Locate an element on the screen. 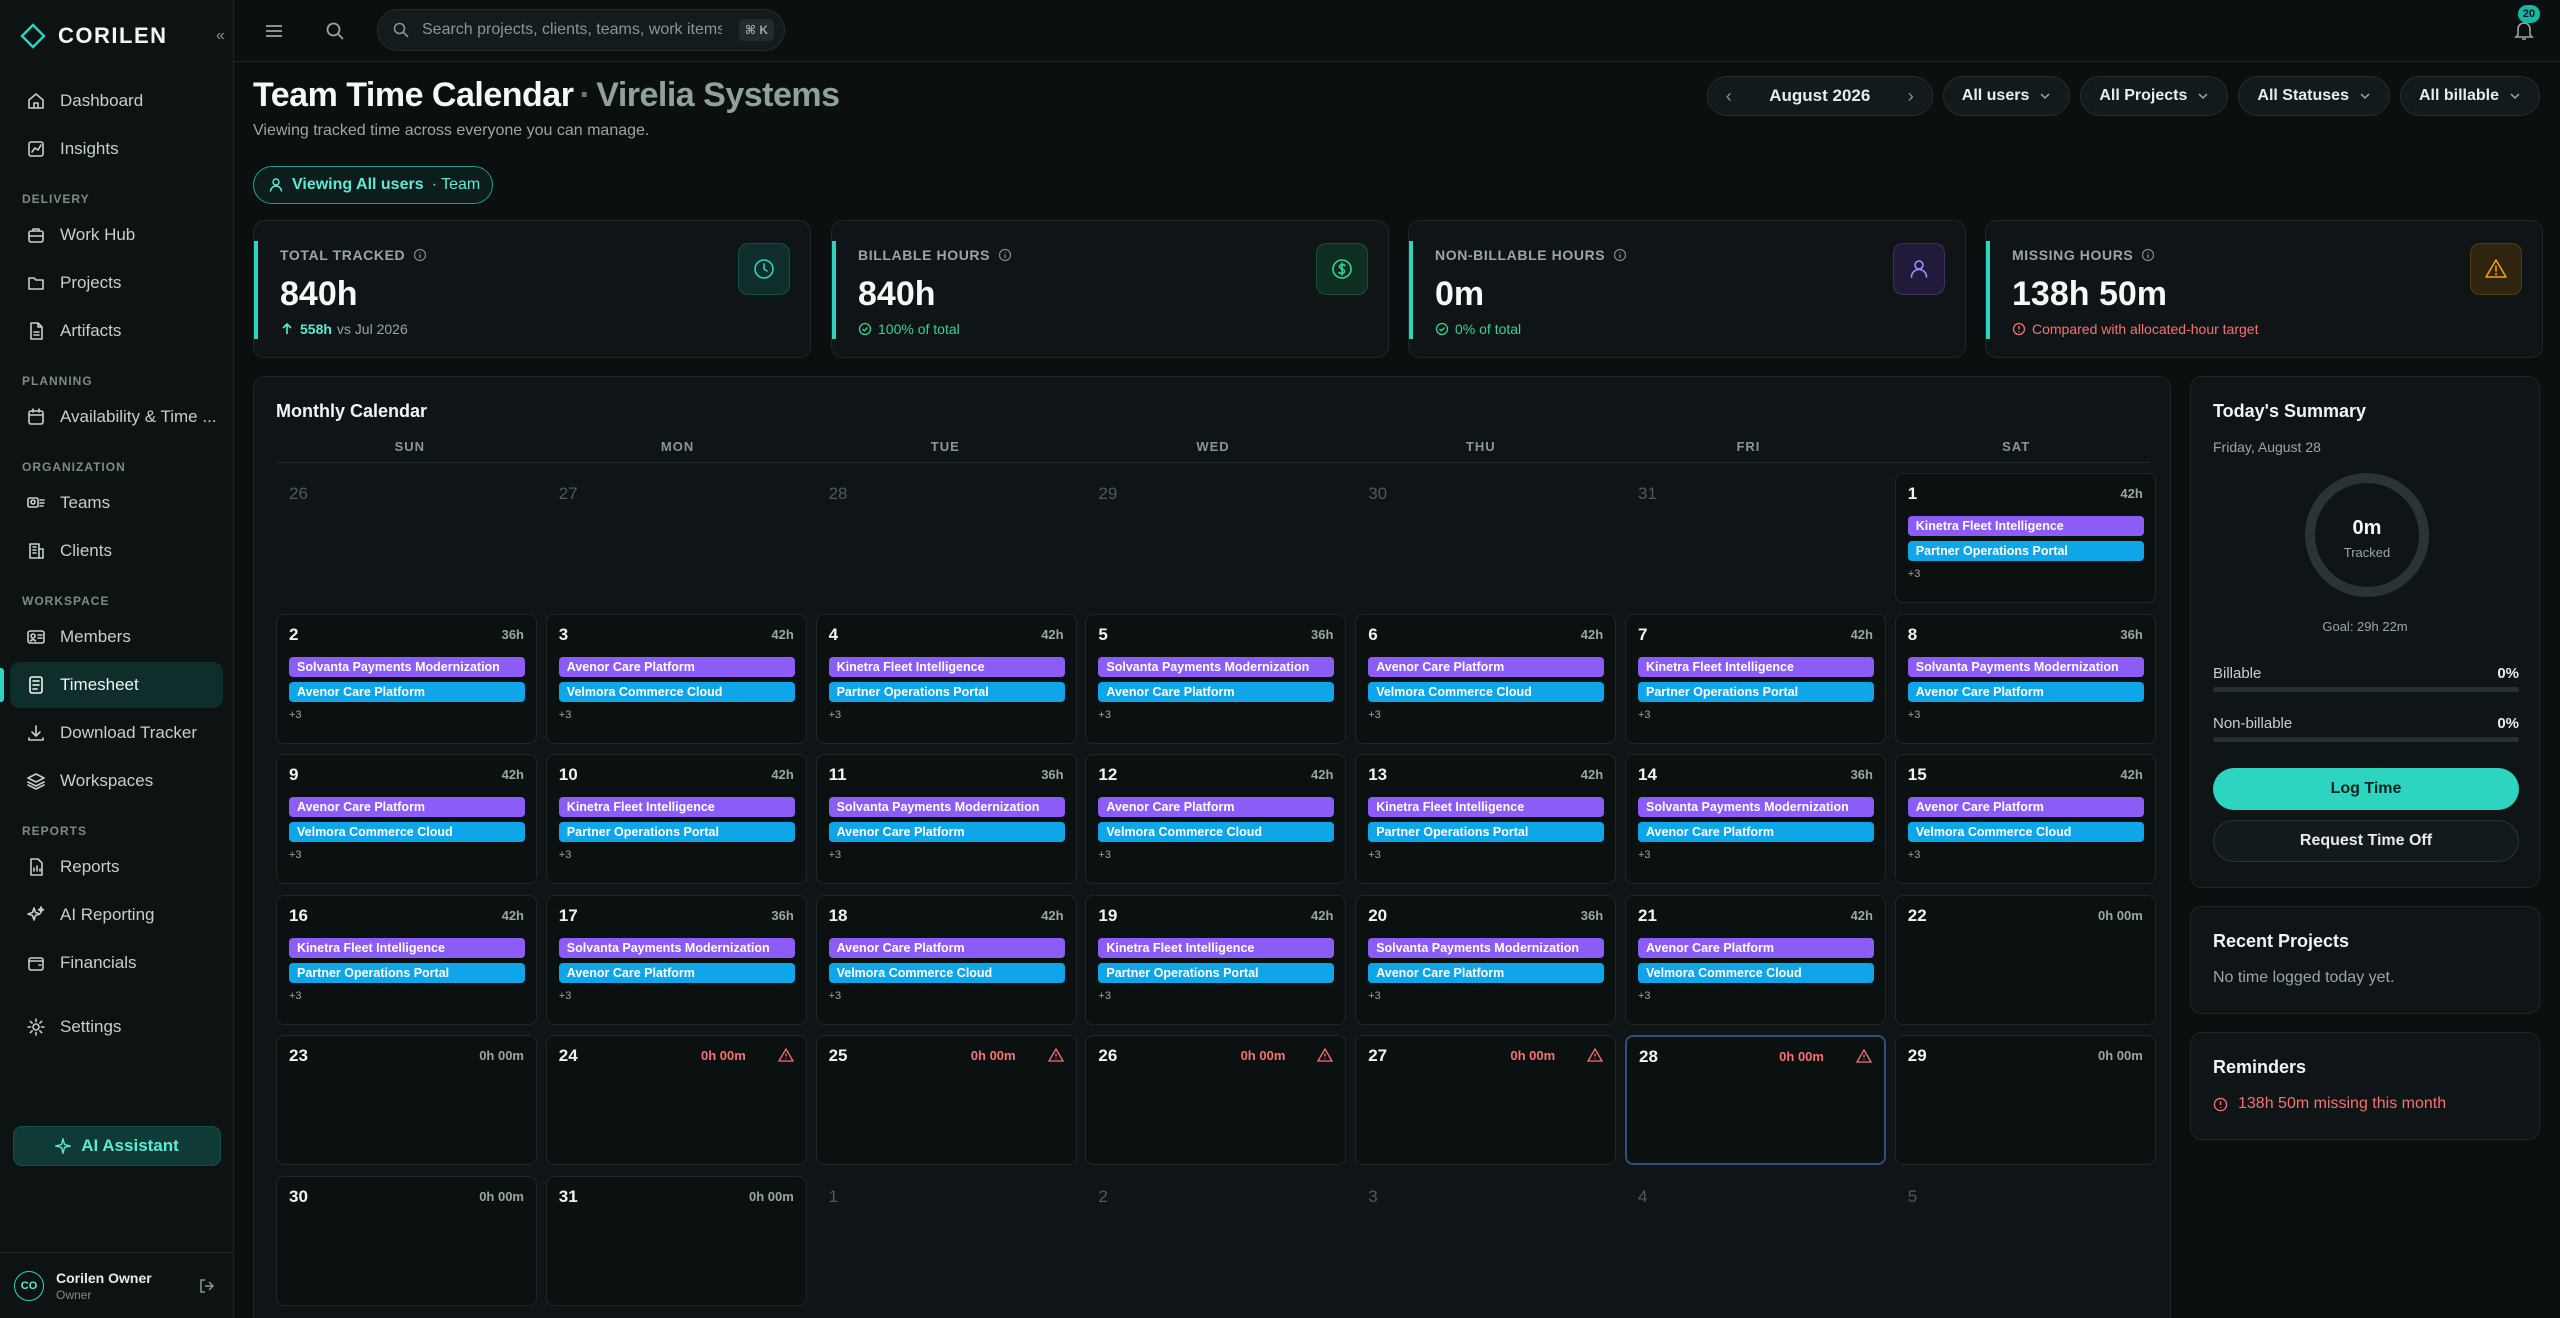  sidebar-item-members: Members is located at coordinates (116, 637).